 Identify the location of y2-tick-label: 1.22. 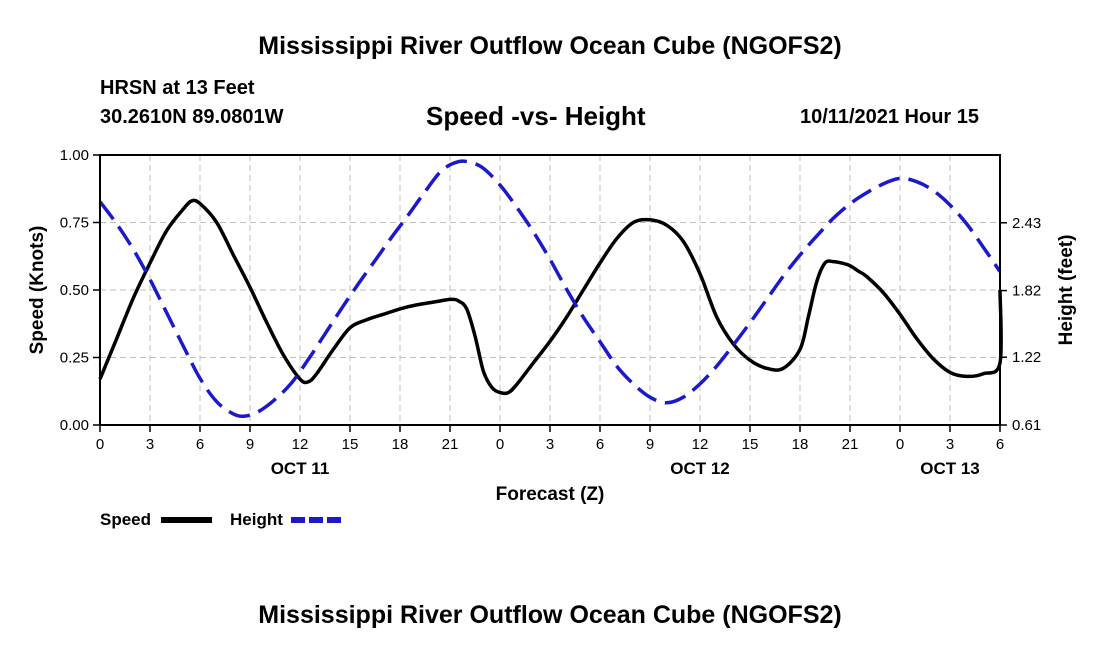
(1026, 357).